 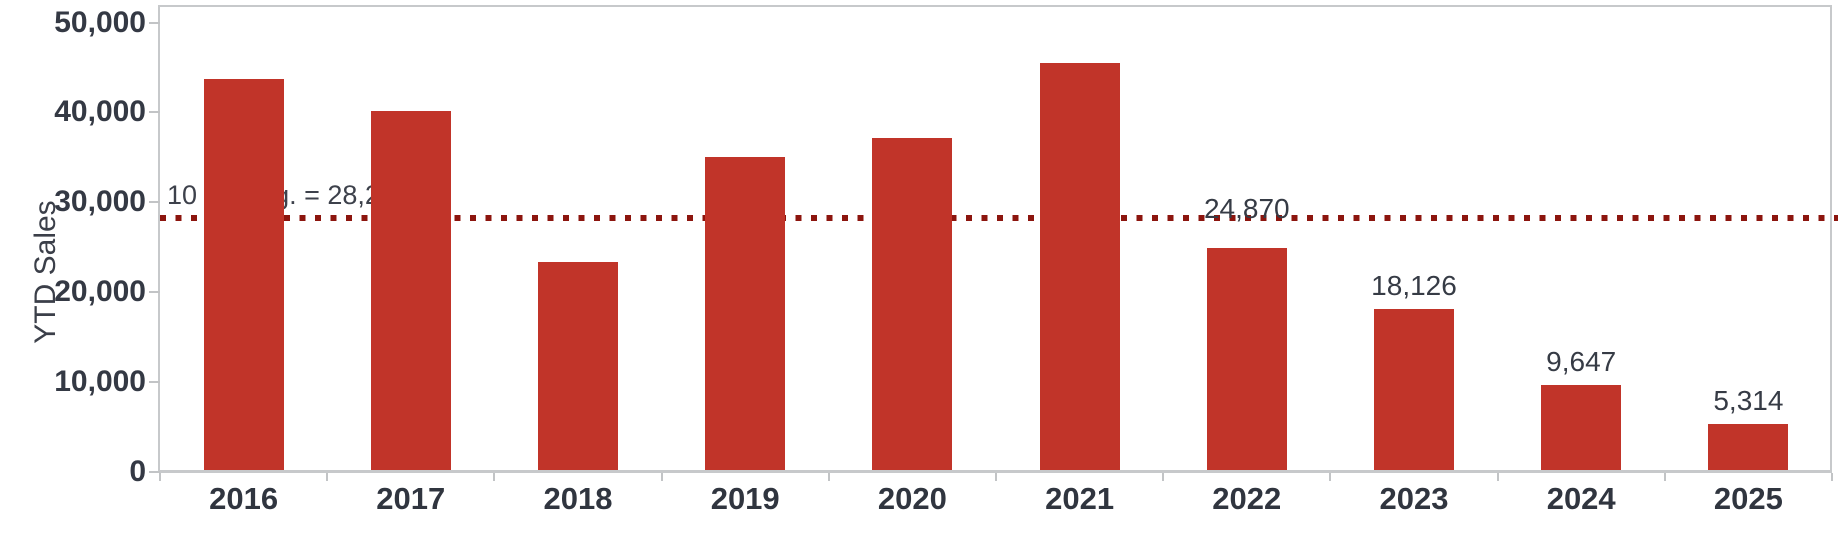 I want to click on x-axis-label-2024: 2024, so click(x=1581, y=498).